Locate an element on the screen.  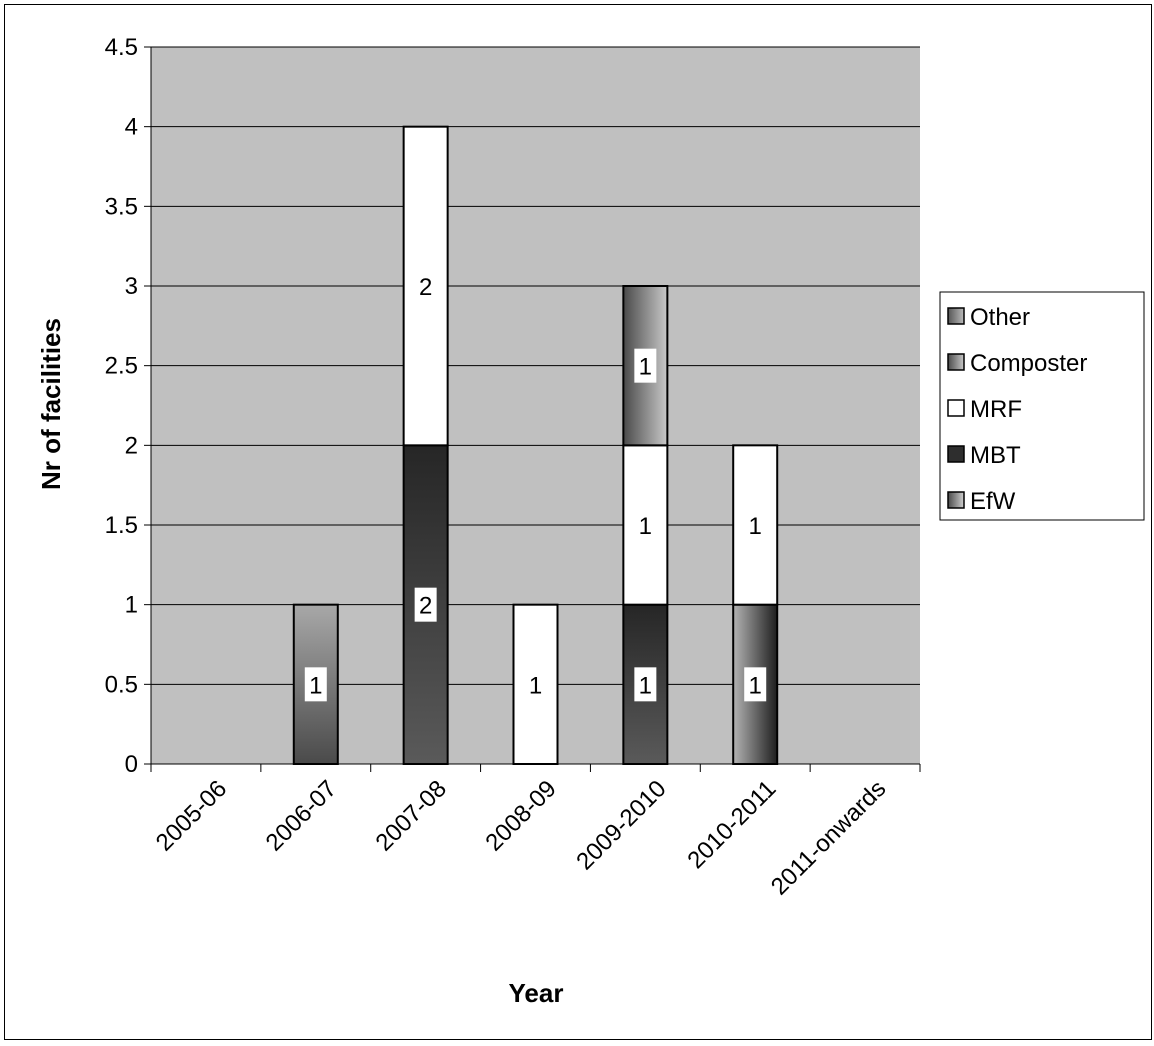
x-tick-label: 2006-07 is located at coordinates (301, 815).